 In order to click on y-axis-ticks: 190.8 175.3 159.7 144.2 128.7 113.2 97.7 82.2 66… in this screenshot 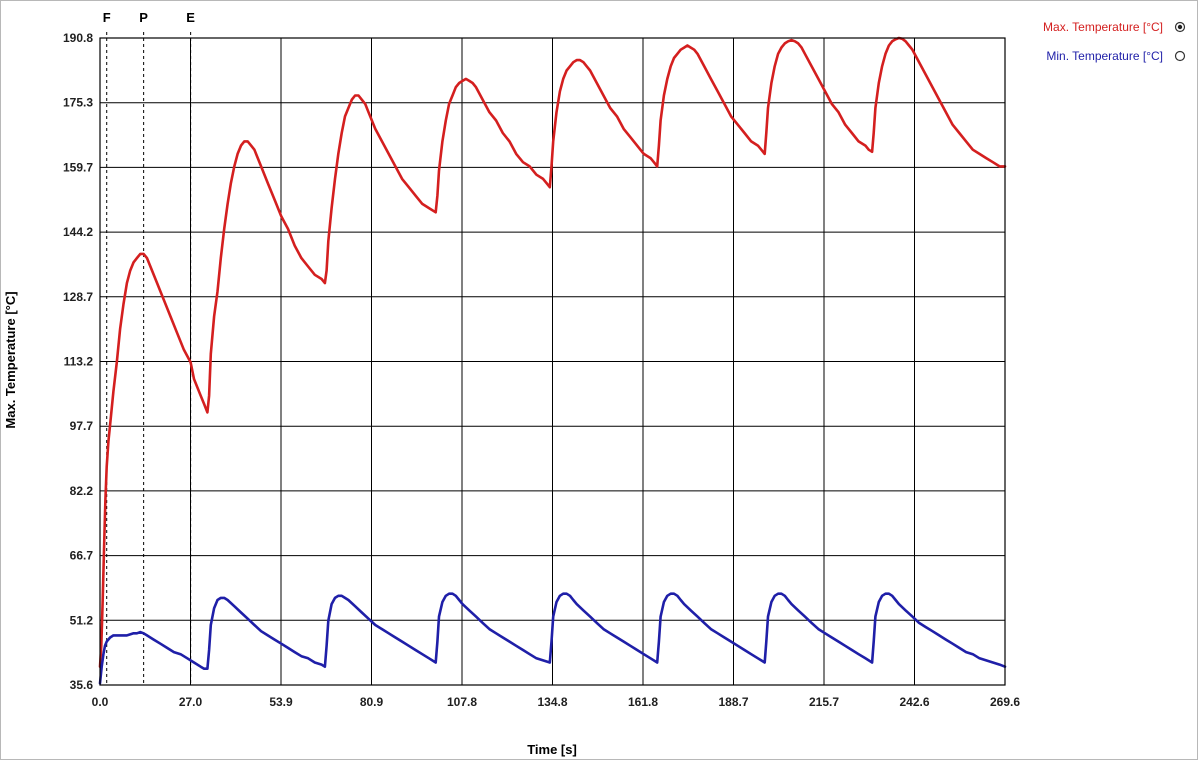, I will do `click(78, 361)`.